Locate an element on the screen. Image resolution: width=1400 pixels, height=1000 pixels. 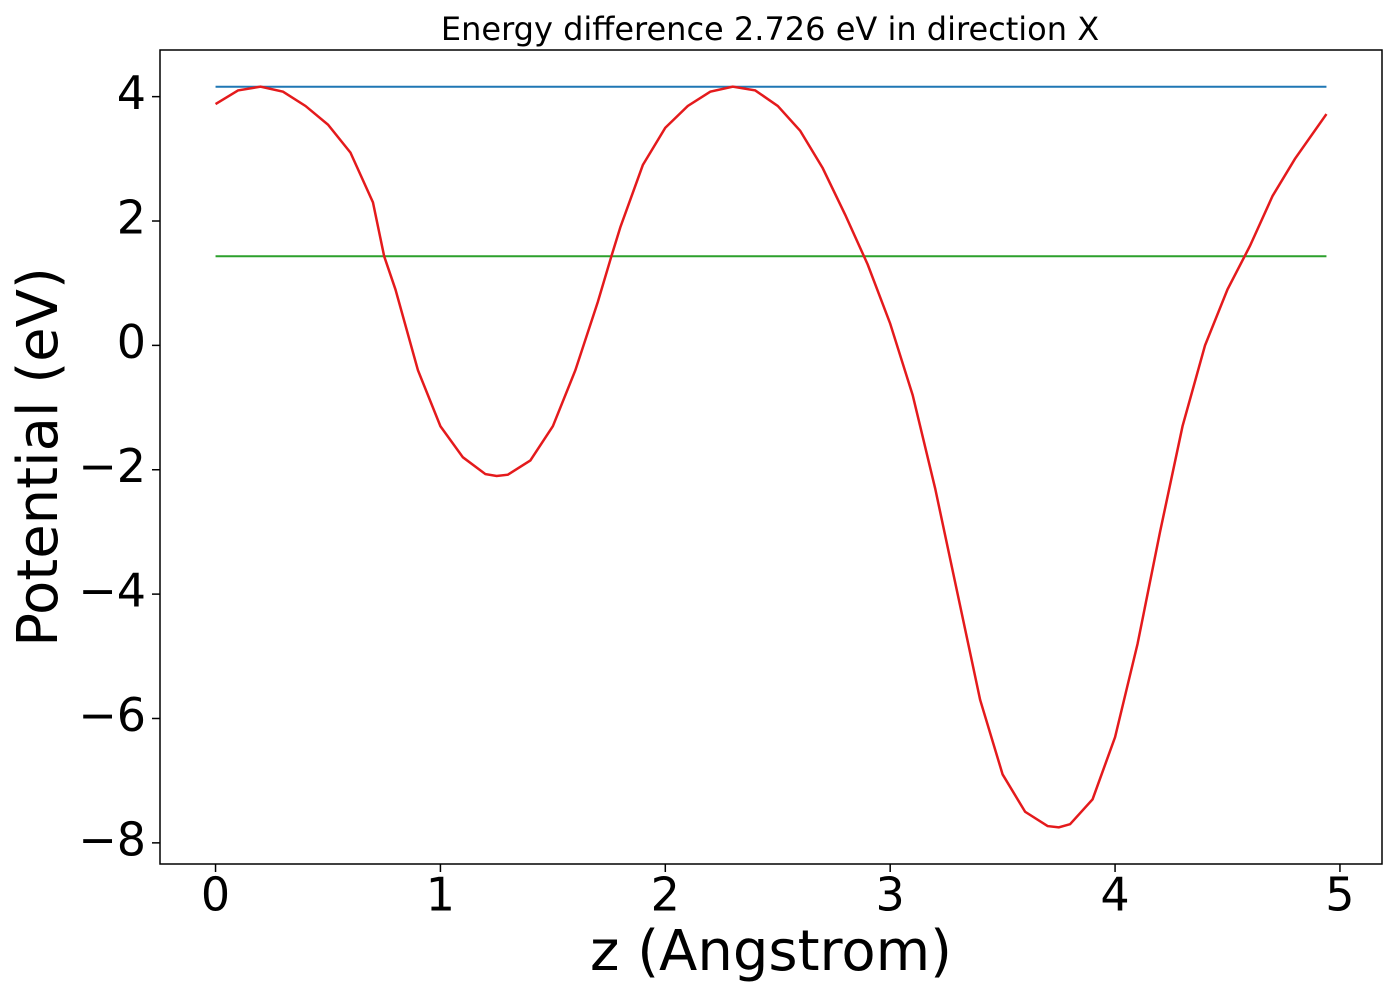
y-tick-label: 4 is located at coordinates (131, 93).